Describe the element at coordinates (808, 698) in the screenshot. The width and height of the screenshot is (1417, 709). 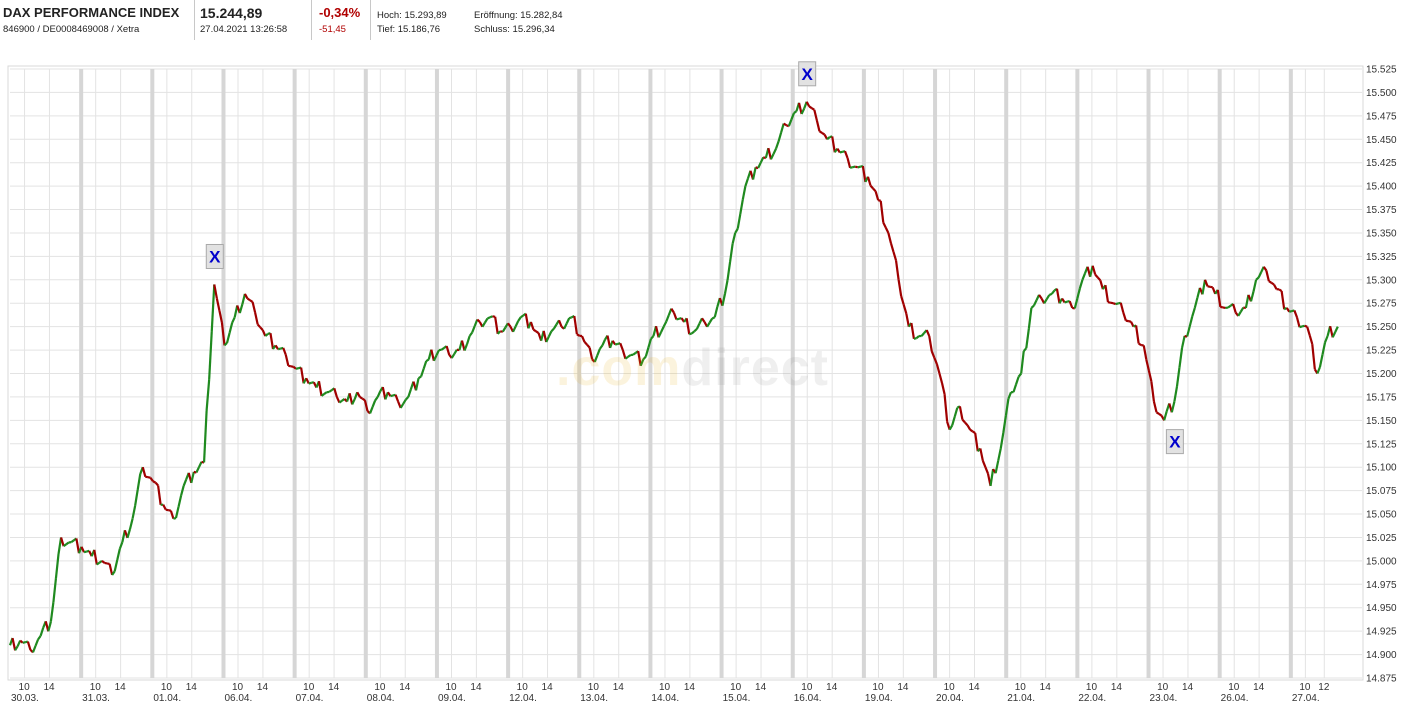
I see `x-date-label: 16.04.` at that location.